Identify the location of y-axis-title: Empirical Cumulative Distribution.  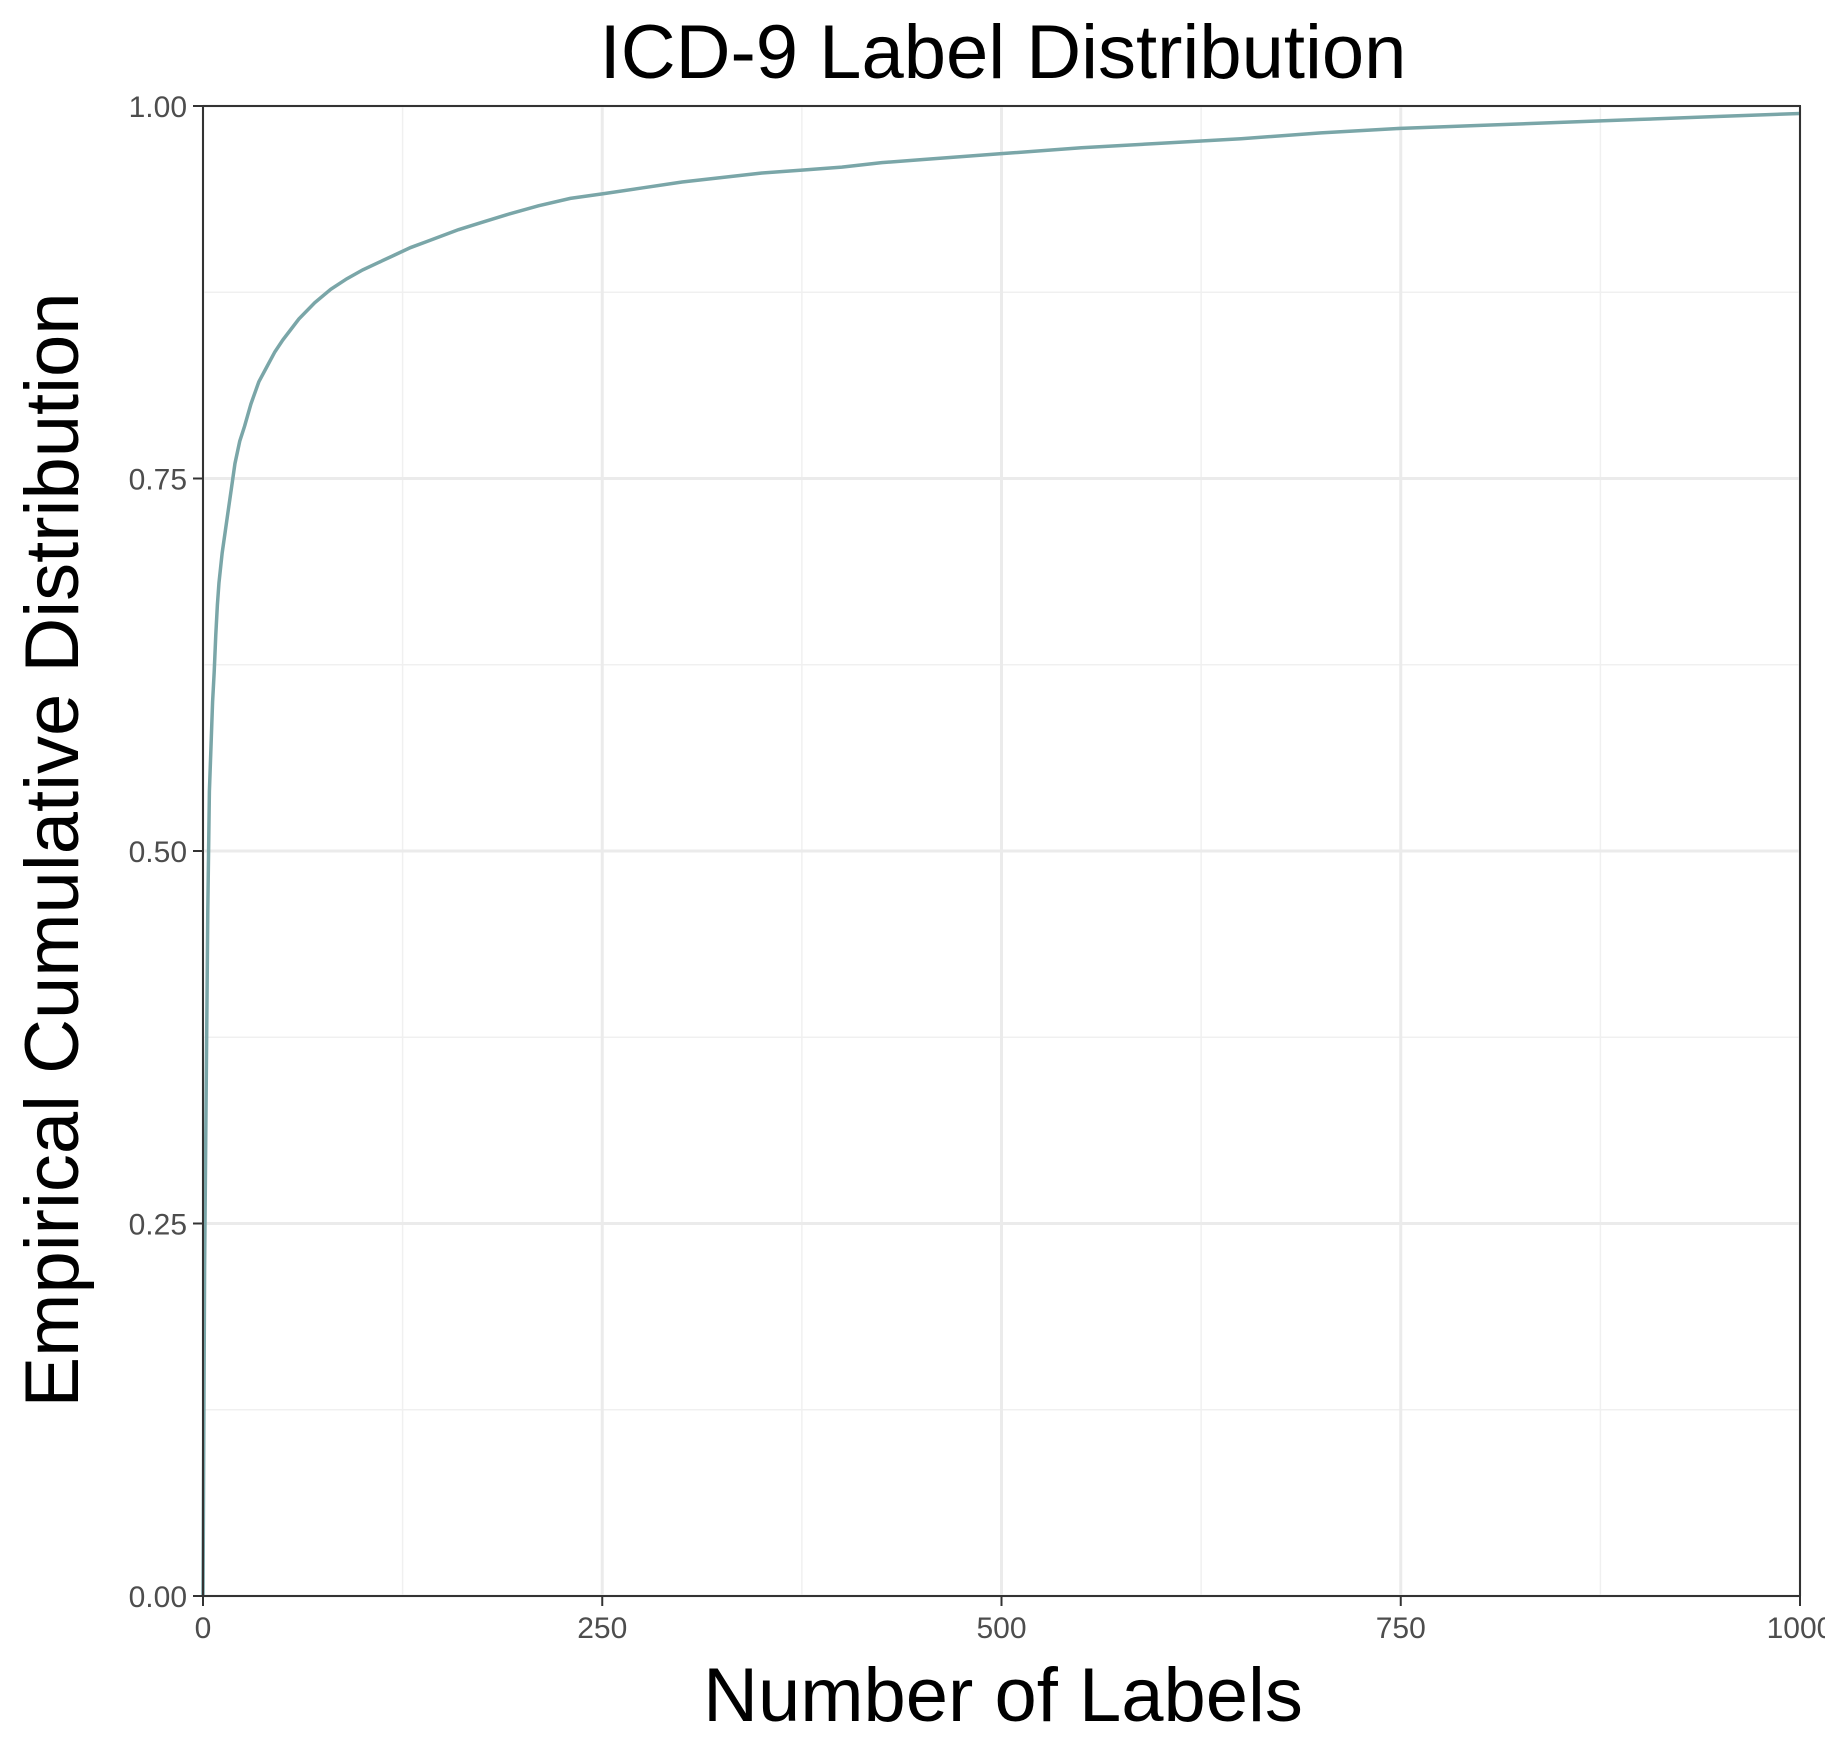
(52, 849).